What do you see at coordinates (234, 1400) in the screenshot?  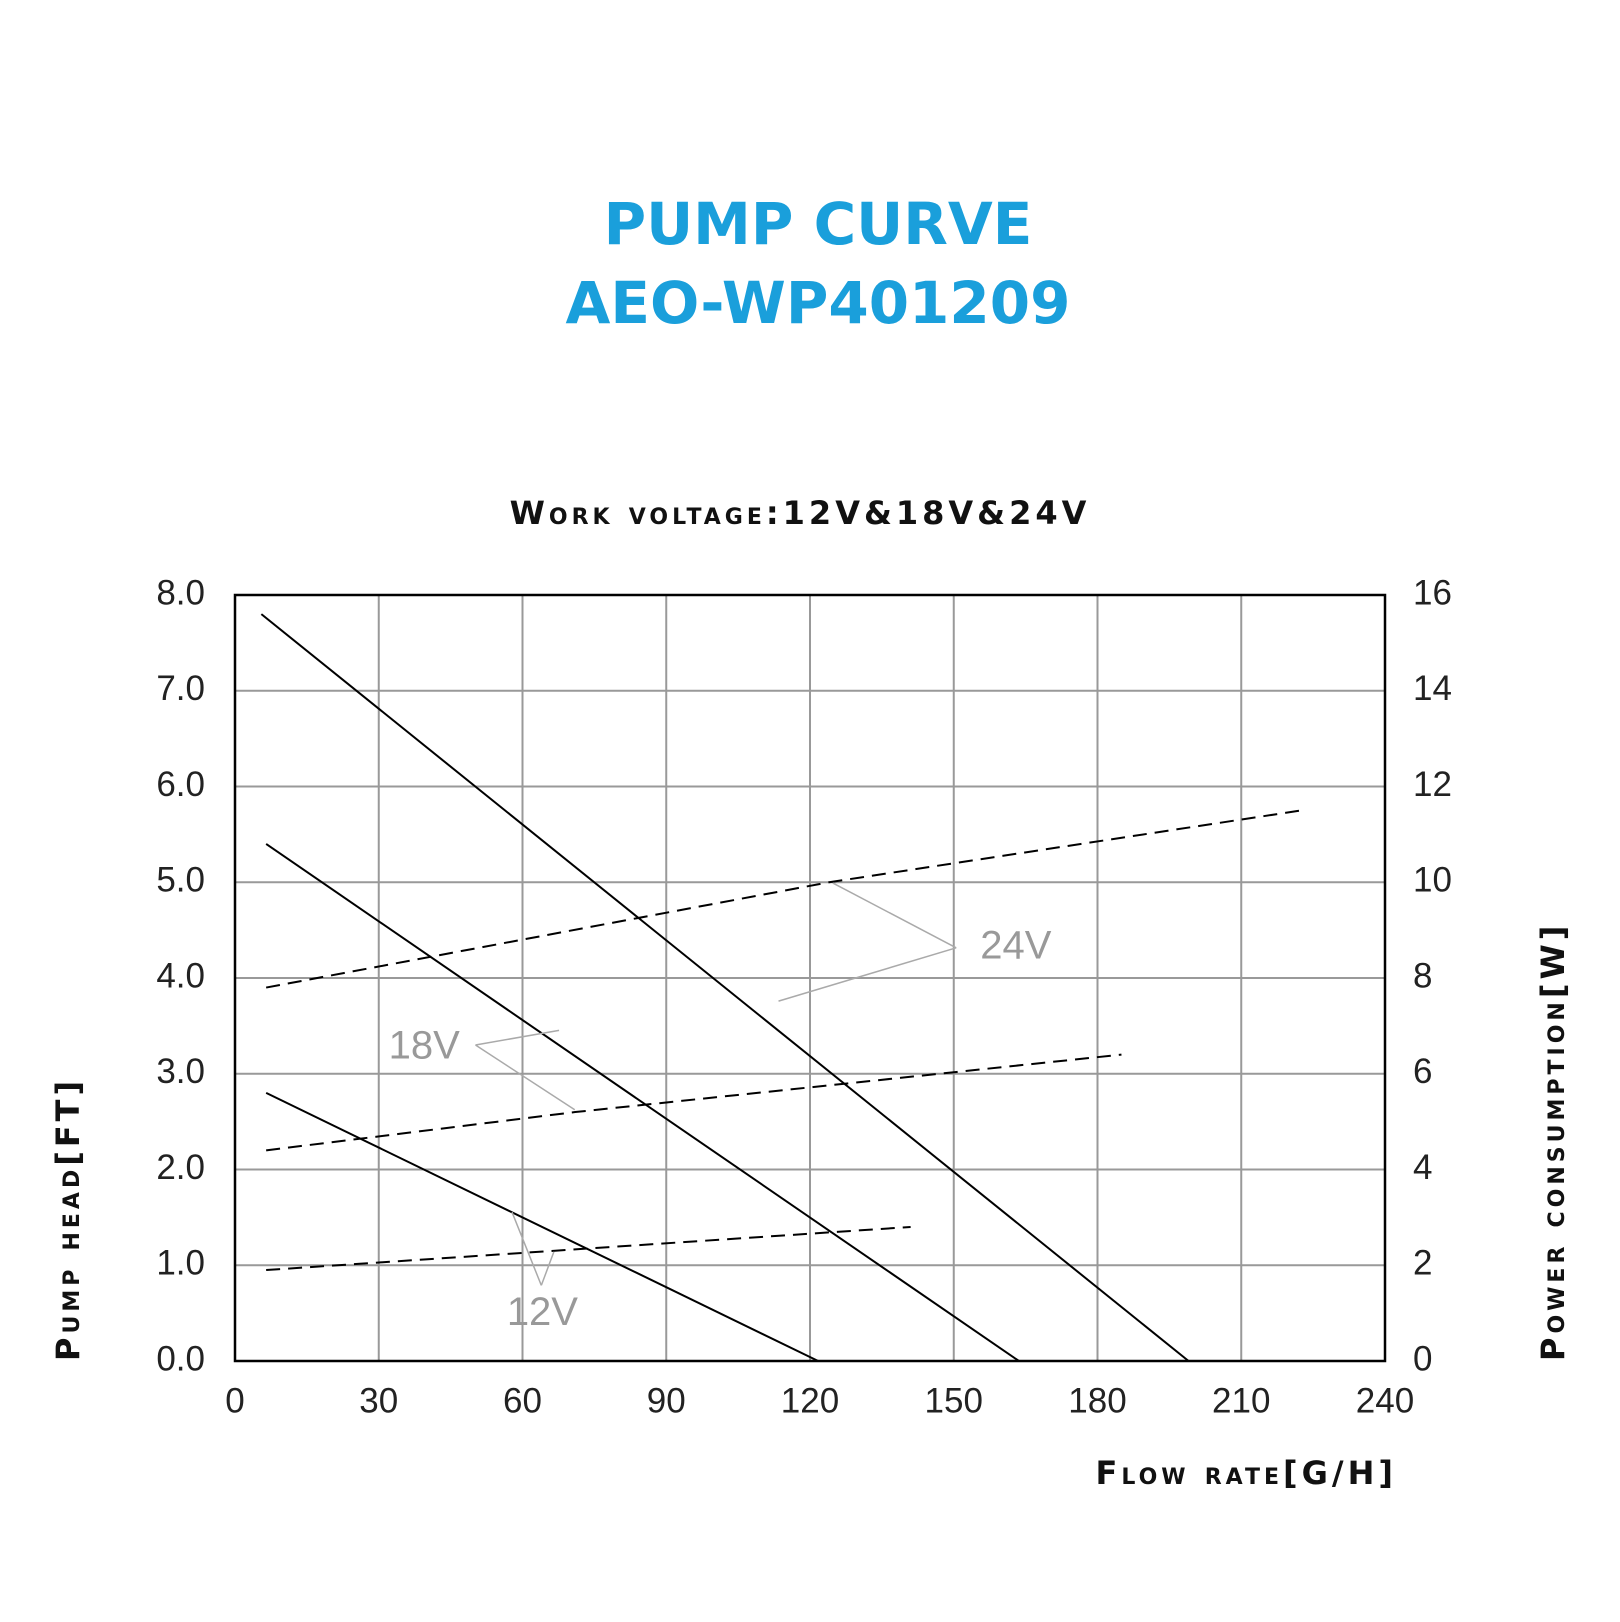 I see `x-tick-label: 0` at bounding box center [234, 1400].